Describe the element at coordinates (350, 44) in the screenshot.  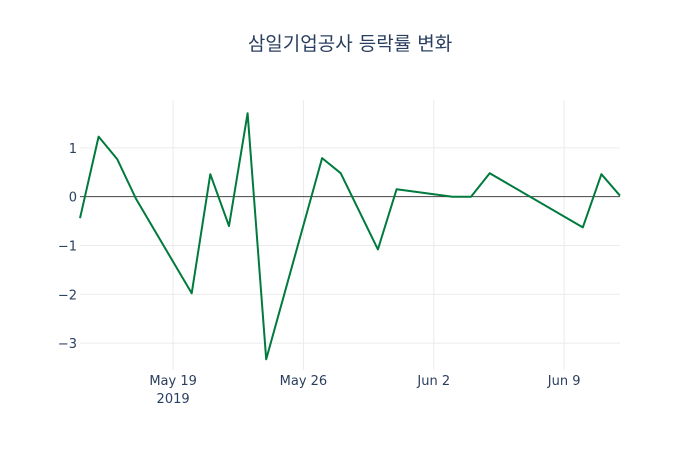
I see `chart-title: 삼일기업공사 등락률 변화` at that location.